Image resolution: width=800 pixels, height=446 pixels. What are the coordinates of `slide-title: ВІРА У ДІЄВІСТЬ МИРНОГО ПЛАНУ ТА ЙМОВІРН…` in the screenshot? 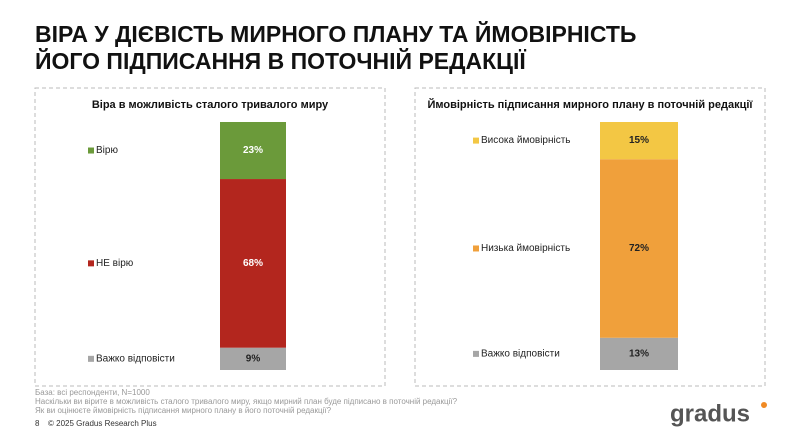 It's located at (335, 33).